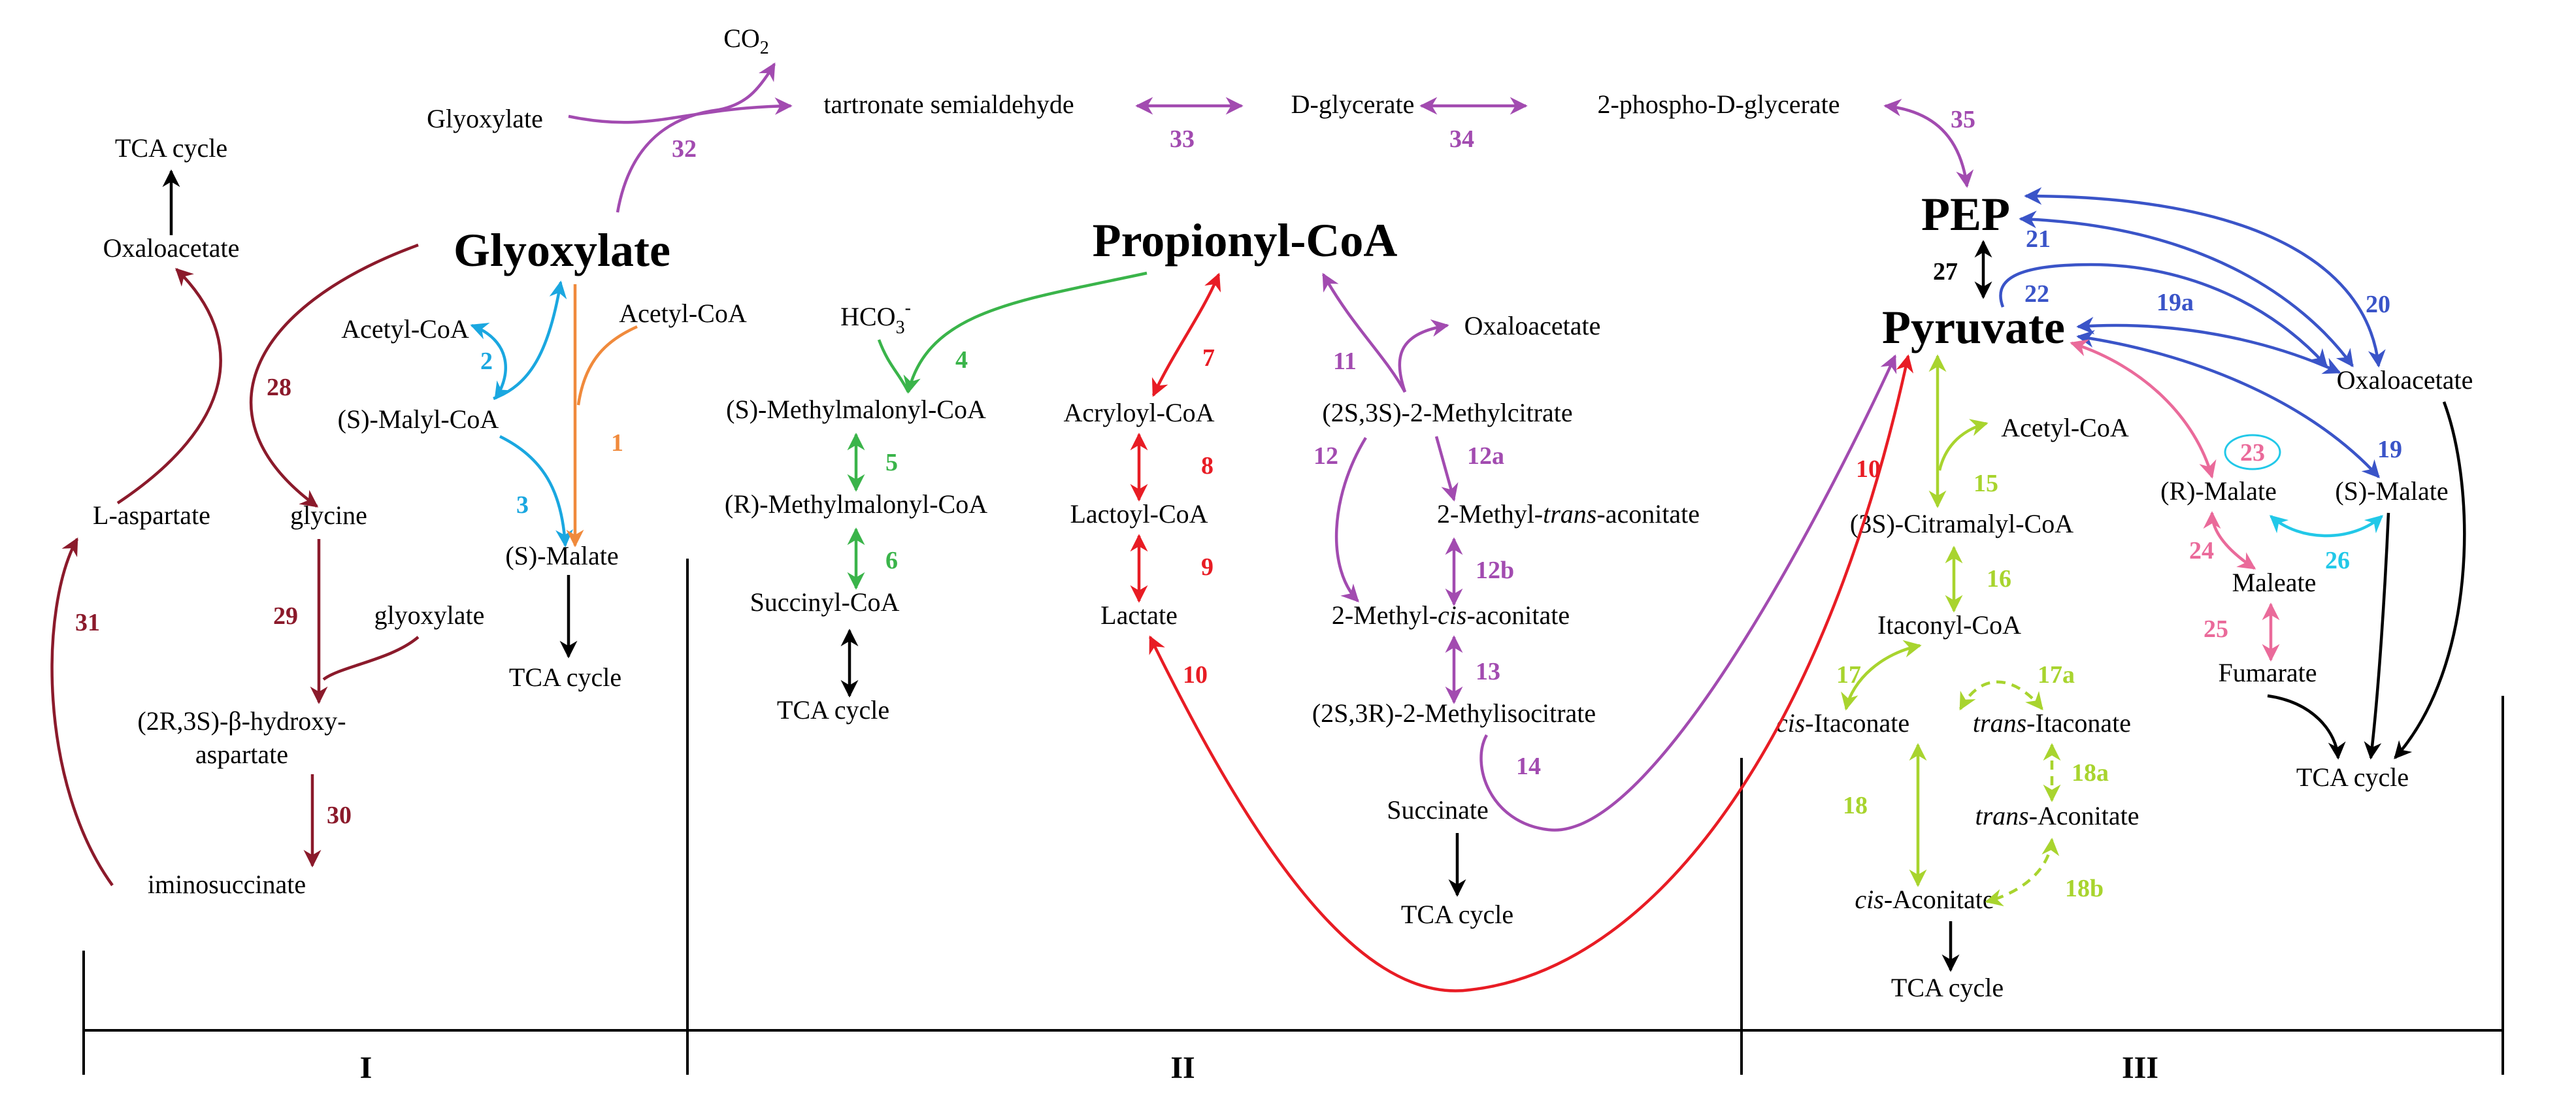 Image resolution: width=2576 pixels, height=1112 pixels. What do you see at coordinates (1353, 104) in the screenshot?
I see `metabolite-d-glycerate: D-glycerate` at bounding box center [1353, 104].